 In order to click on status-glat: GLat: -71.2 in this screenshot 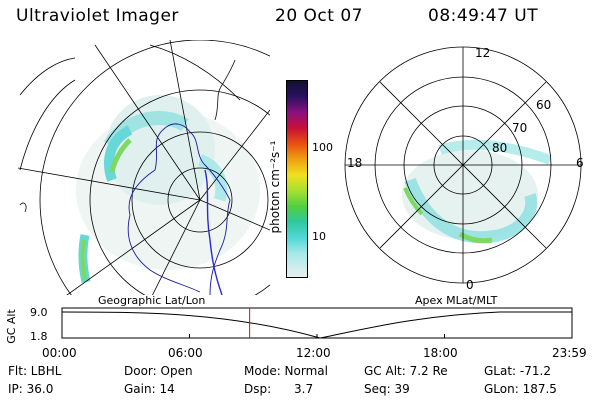, I will do `click(517, 371)`.